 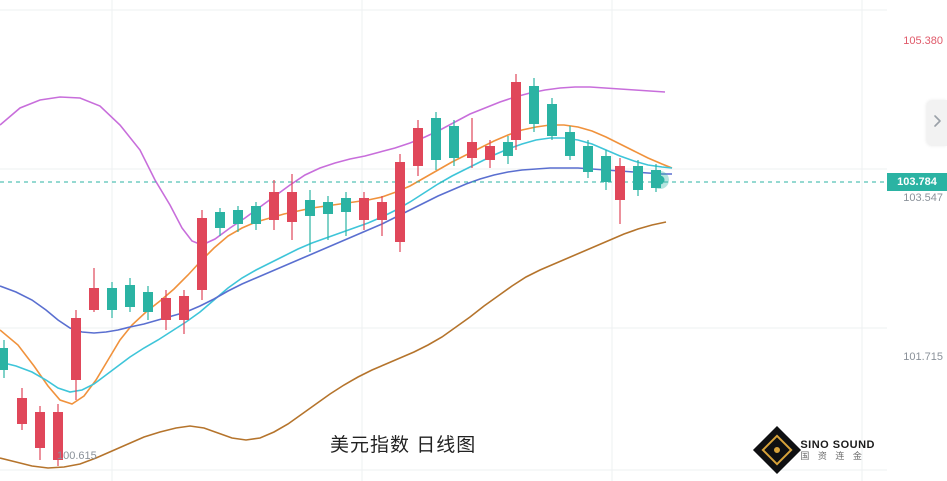 I want to click on chevron-right-icon, so click(x=937, y=123).